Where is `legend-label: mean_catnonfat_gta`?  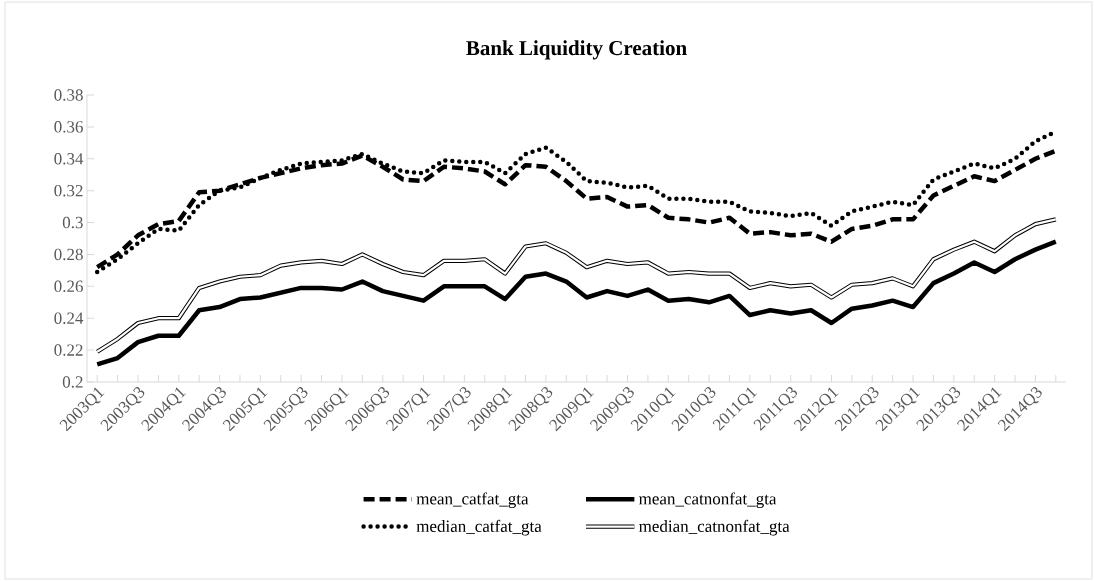
legend-label: mean_catnonfat_gta is located at coordinates (707, 500).